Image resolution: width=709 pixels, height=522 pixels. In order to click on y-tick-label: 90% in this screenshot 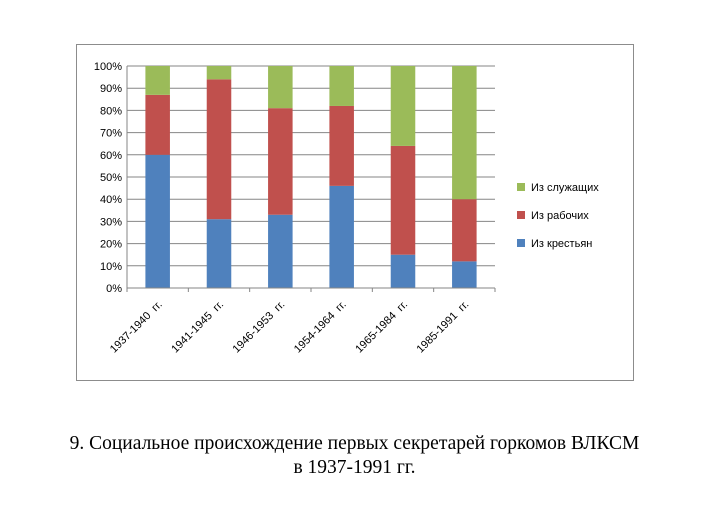, I will do `click(111, 89)`.